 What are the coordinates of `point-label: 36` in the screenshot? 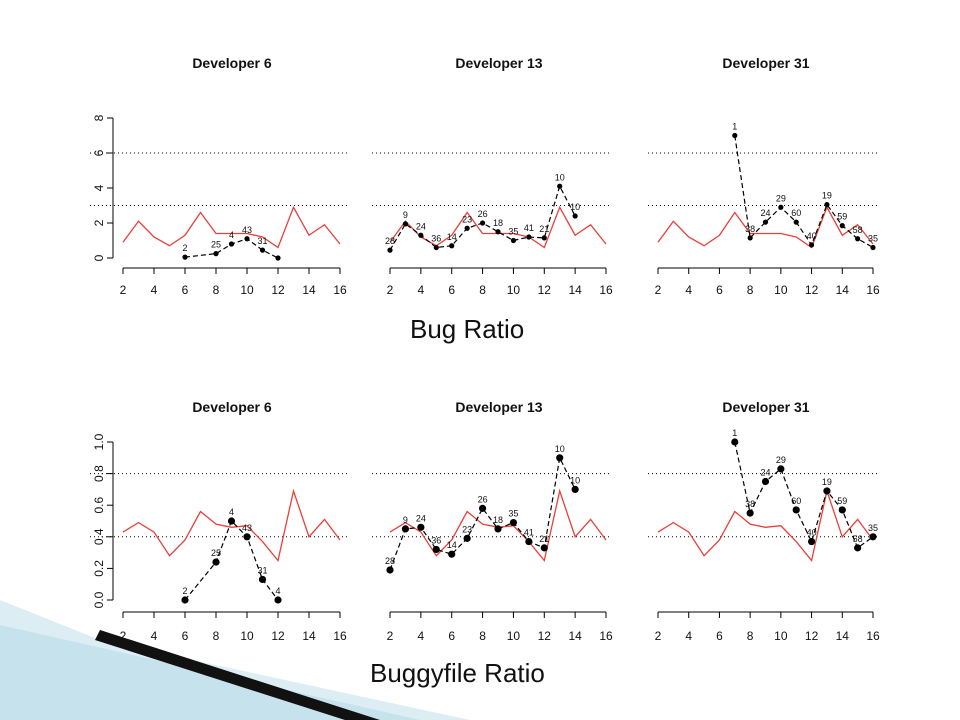 It's located at (436, 540).